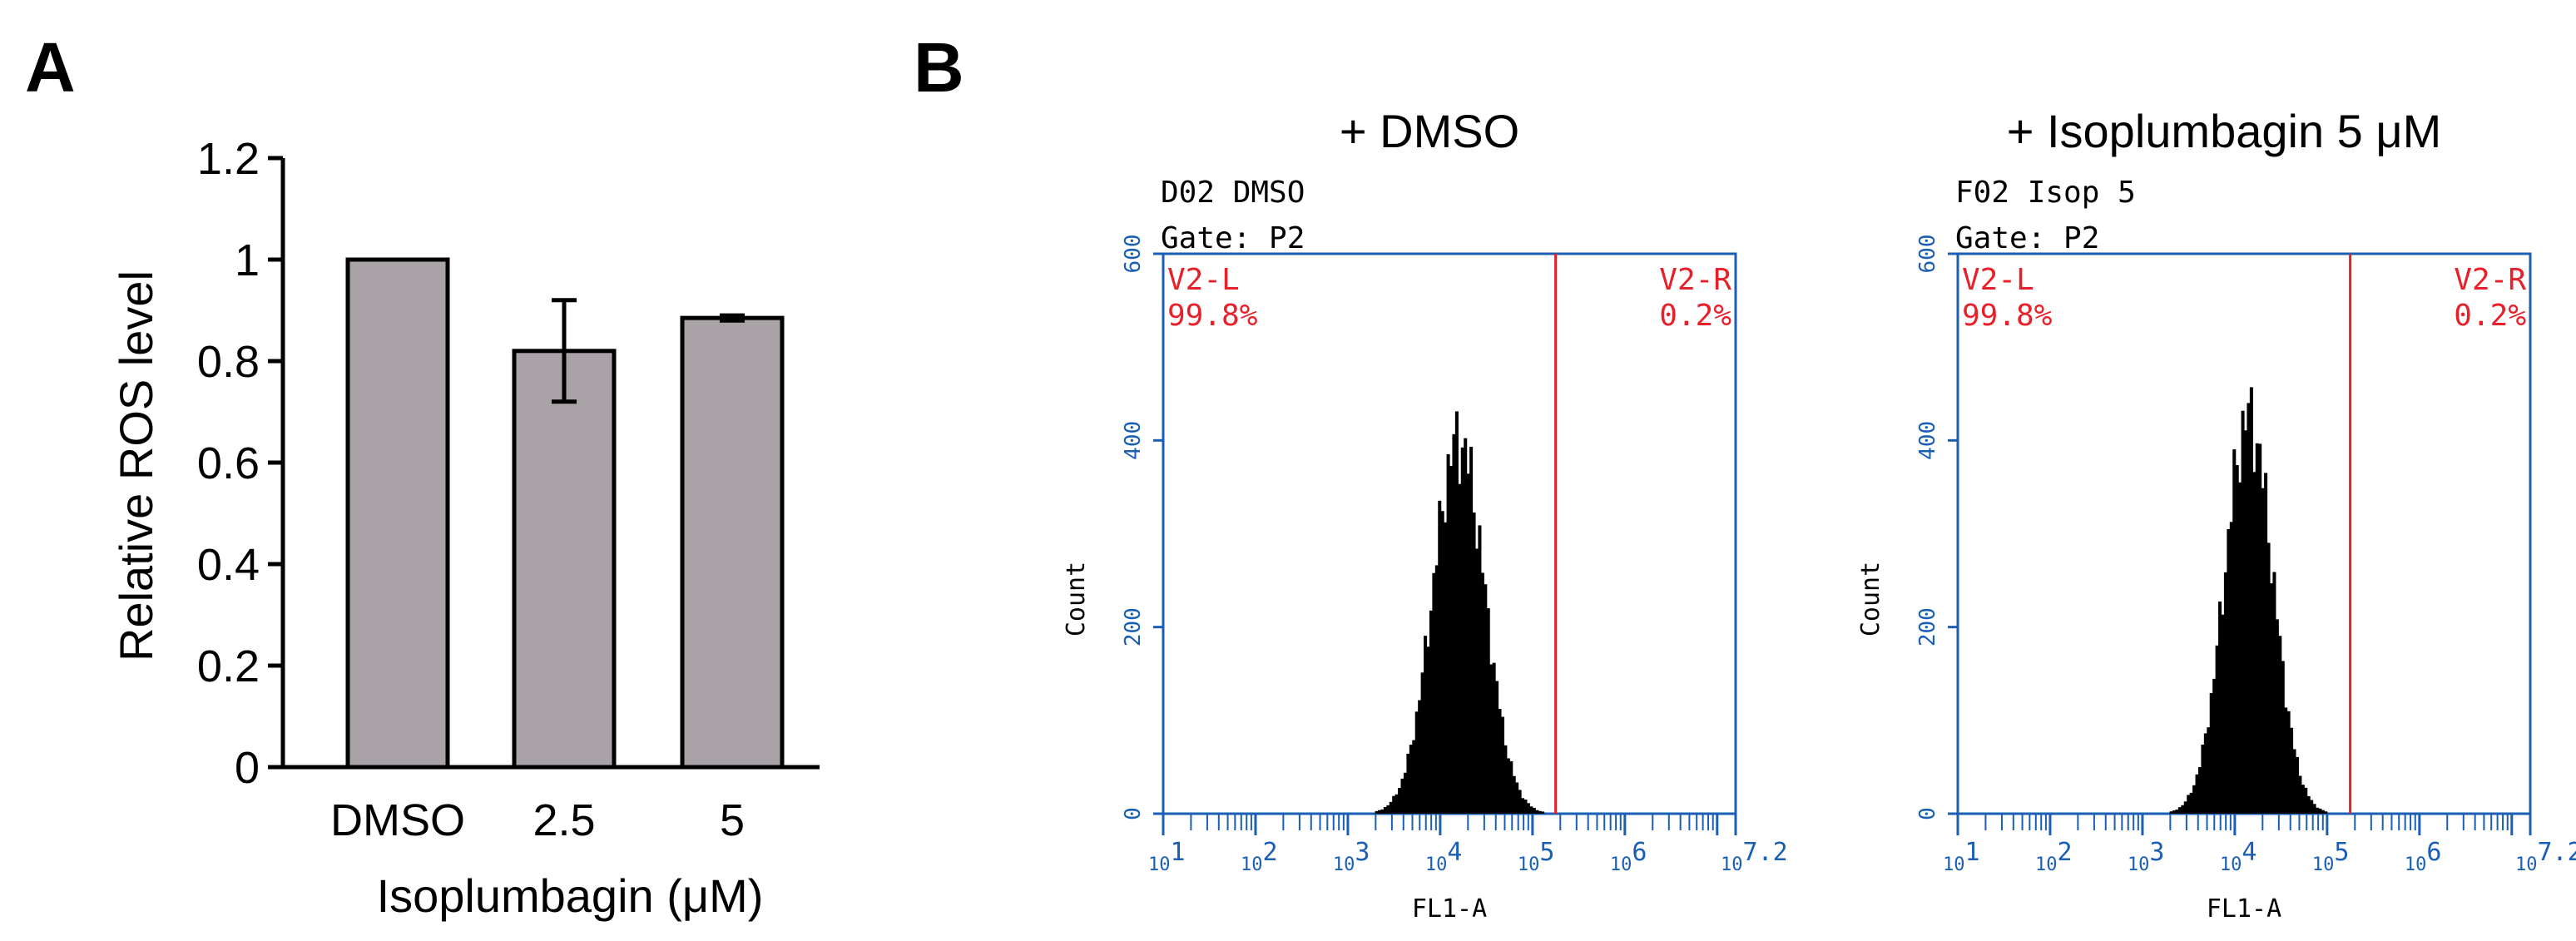  Describe the element at coordinates (398, 820) in the screenshot. I see `x-tick-label: DMSO` at that location.